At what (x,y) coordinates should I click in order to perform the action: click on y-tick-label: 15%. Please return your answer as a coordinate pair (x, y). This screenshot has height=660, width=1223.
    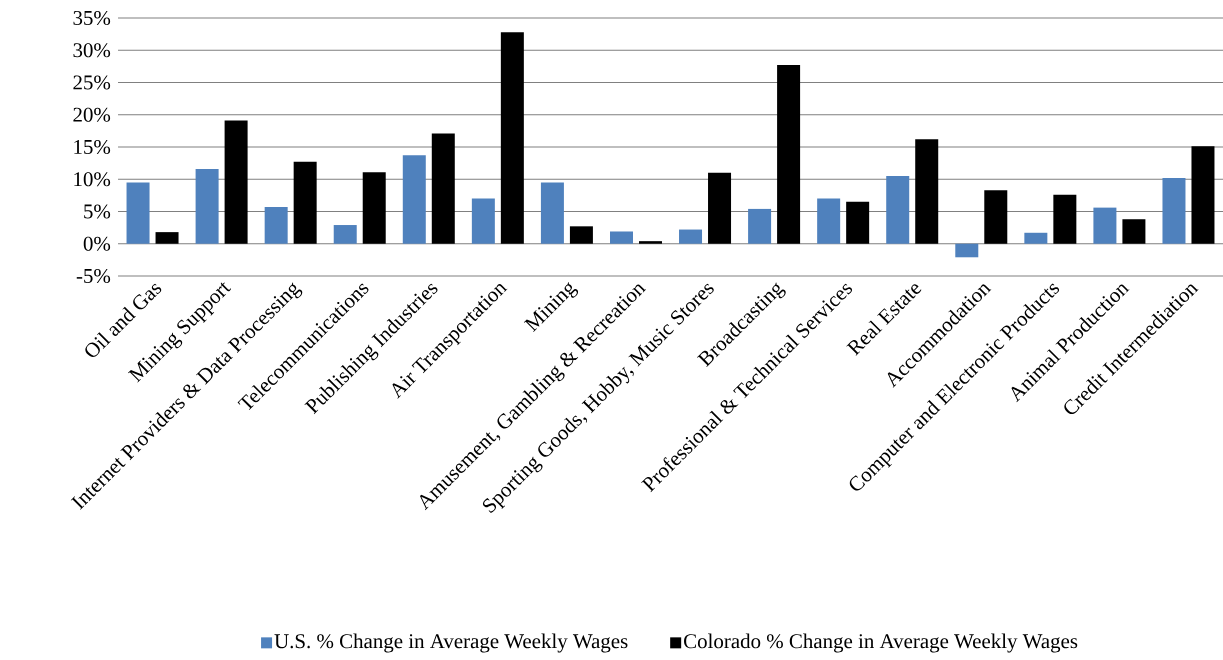
    Looking at the image, I should click on (92, 147).